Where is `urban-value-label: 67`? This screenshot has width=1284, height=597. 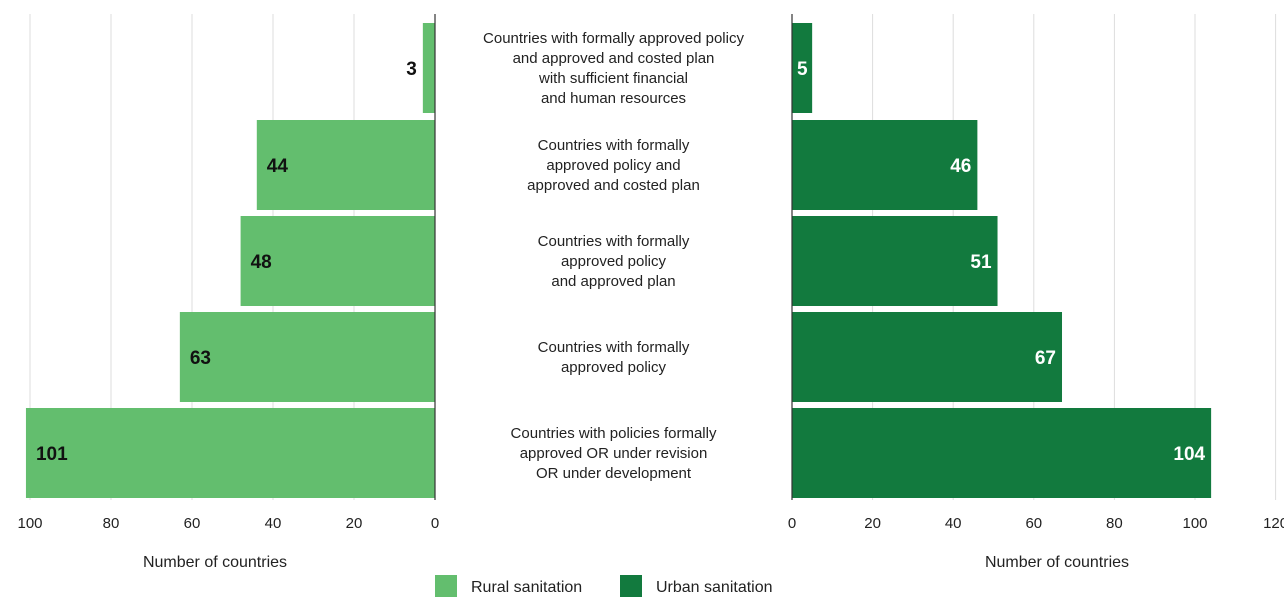
urban-value-label: 67 is located at coordinates (1045, 358).